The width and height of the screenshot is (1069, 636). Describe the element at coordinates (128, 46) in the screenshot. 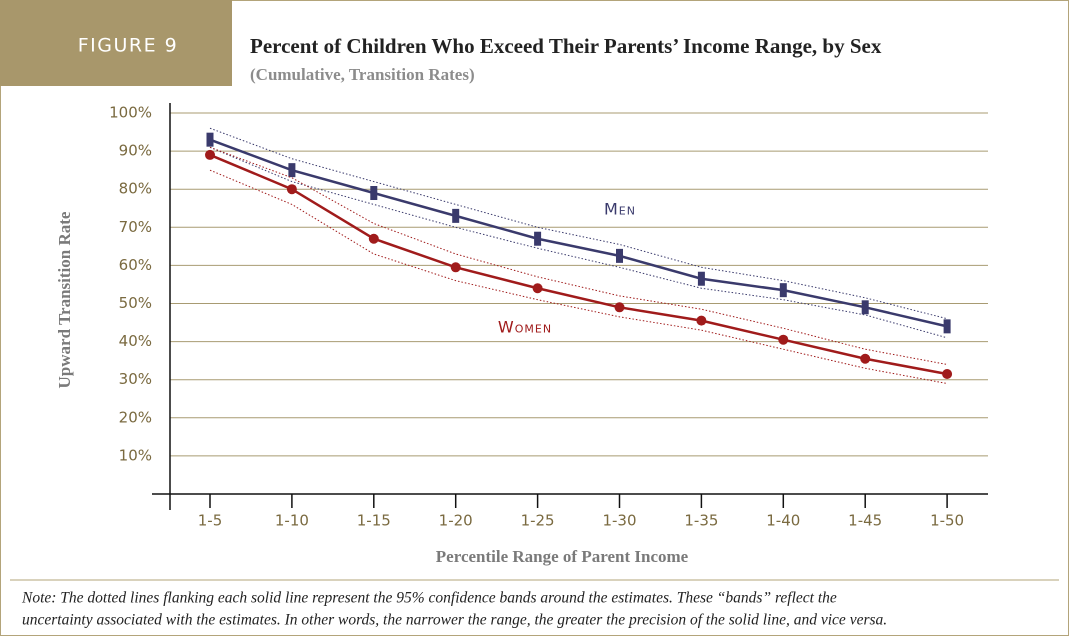

I see `figure-label: FIGURE 9` at that location.